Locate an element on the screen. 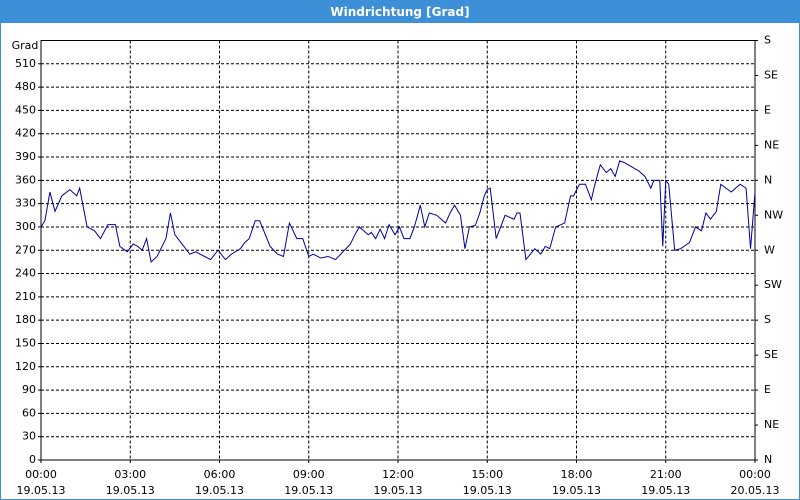 The image size is (800, 500). title-bar: Windrichtung [Grad] is located at coordinates (400, 12).